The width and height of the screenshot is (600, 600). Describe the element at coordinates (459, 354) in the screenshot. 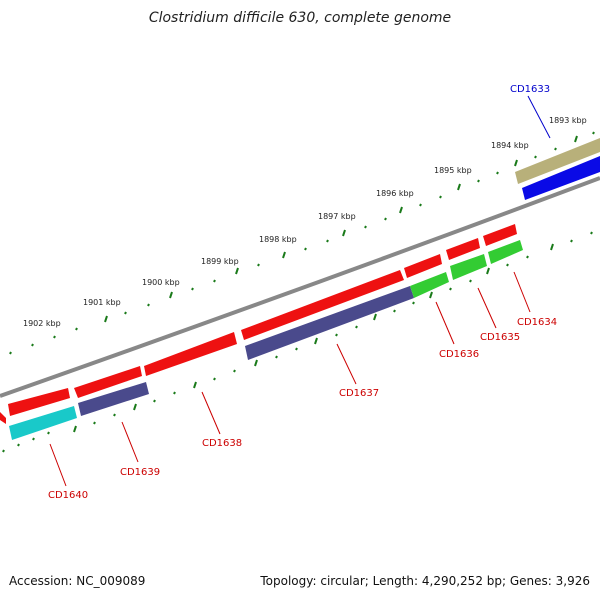

I see `gene-label-cd1636: CD1636` at that location.